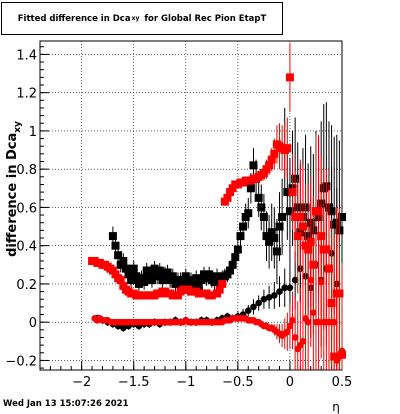  What do you see at coordinates (185, 382) in the screenshot?
I see `x-tick-label: −1` at bounding box center [185, 382].